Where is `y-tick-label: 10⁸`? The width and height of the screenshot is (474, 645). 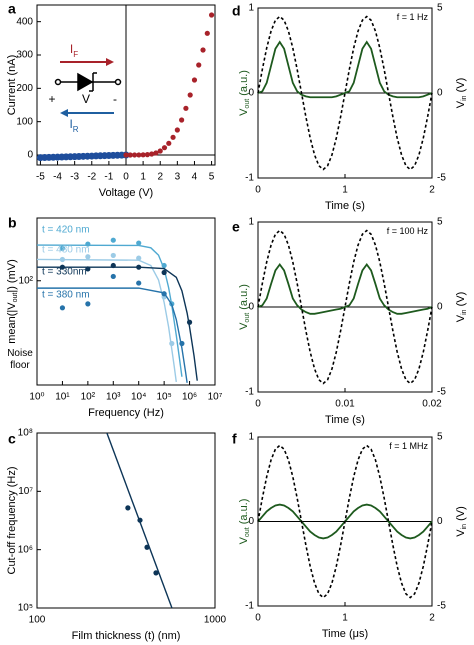
y-tick-label: 10⁸ is located at coordinates (25, 433).